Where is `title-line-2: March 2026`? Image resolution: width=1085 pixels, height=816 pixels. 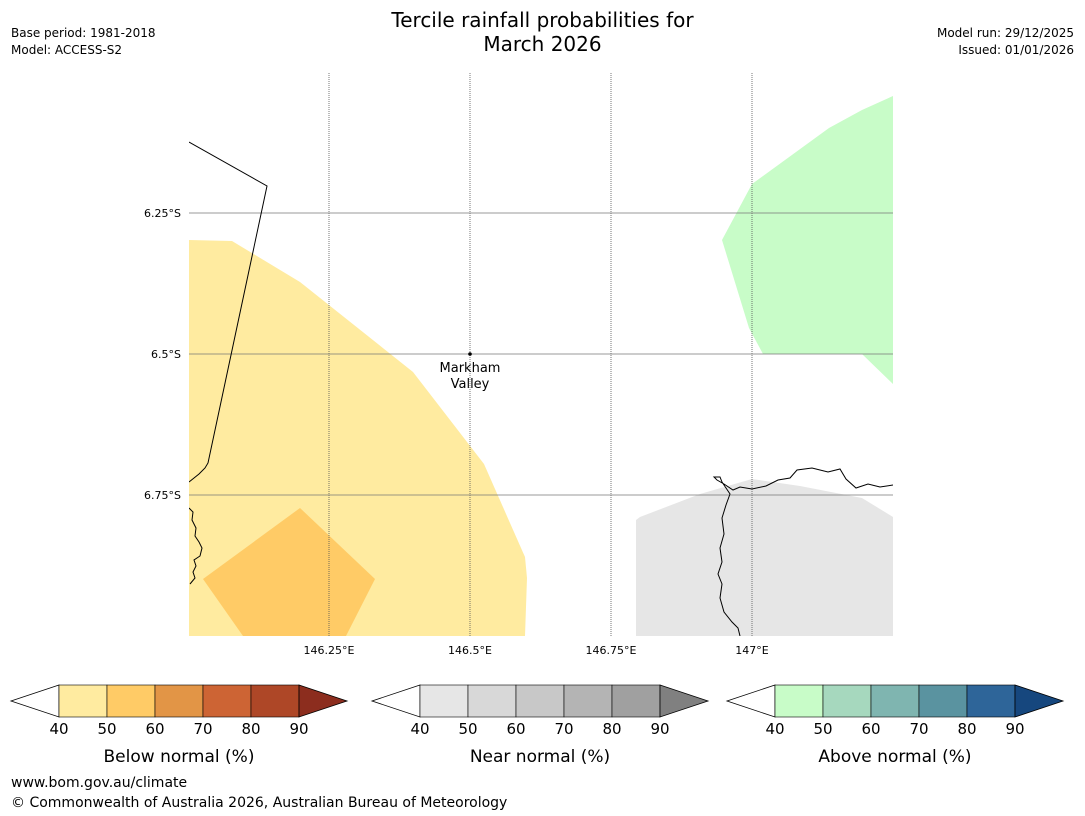 title-line-2: March 2026 is located at coordinates (542, 44).